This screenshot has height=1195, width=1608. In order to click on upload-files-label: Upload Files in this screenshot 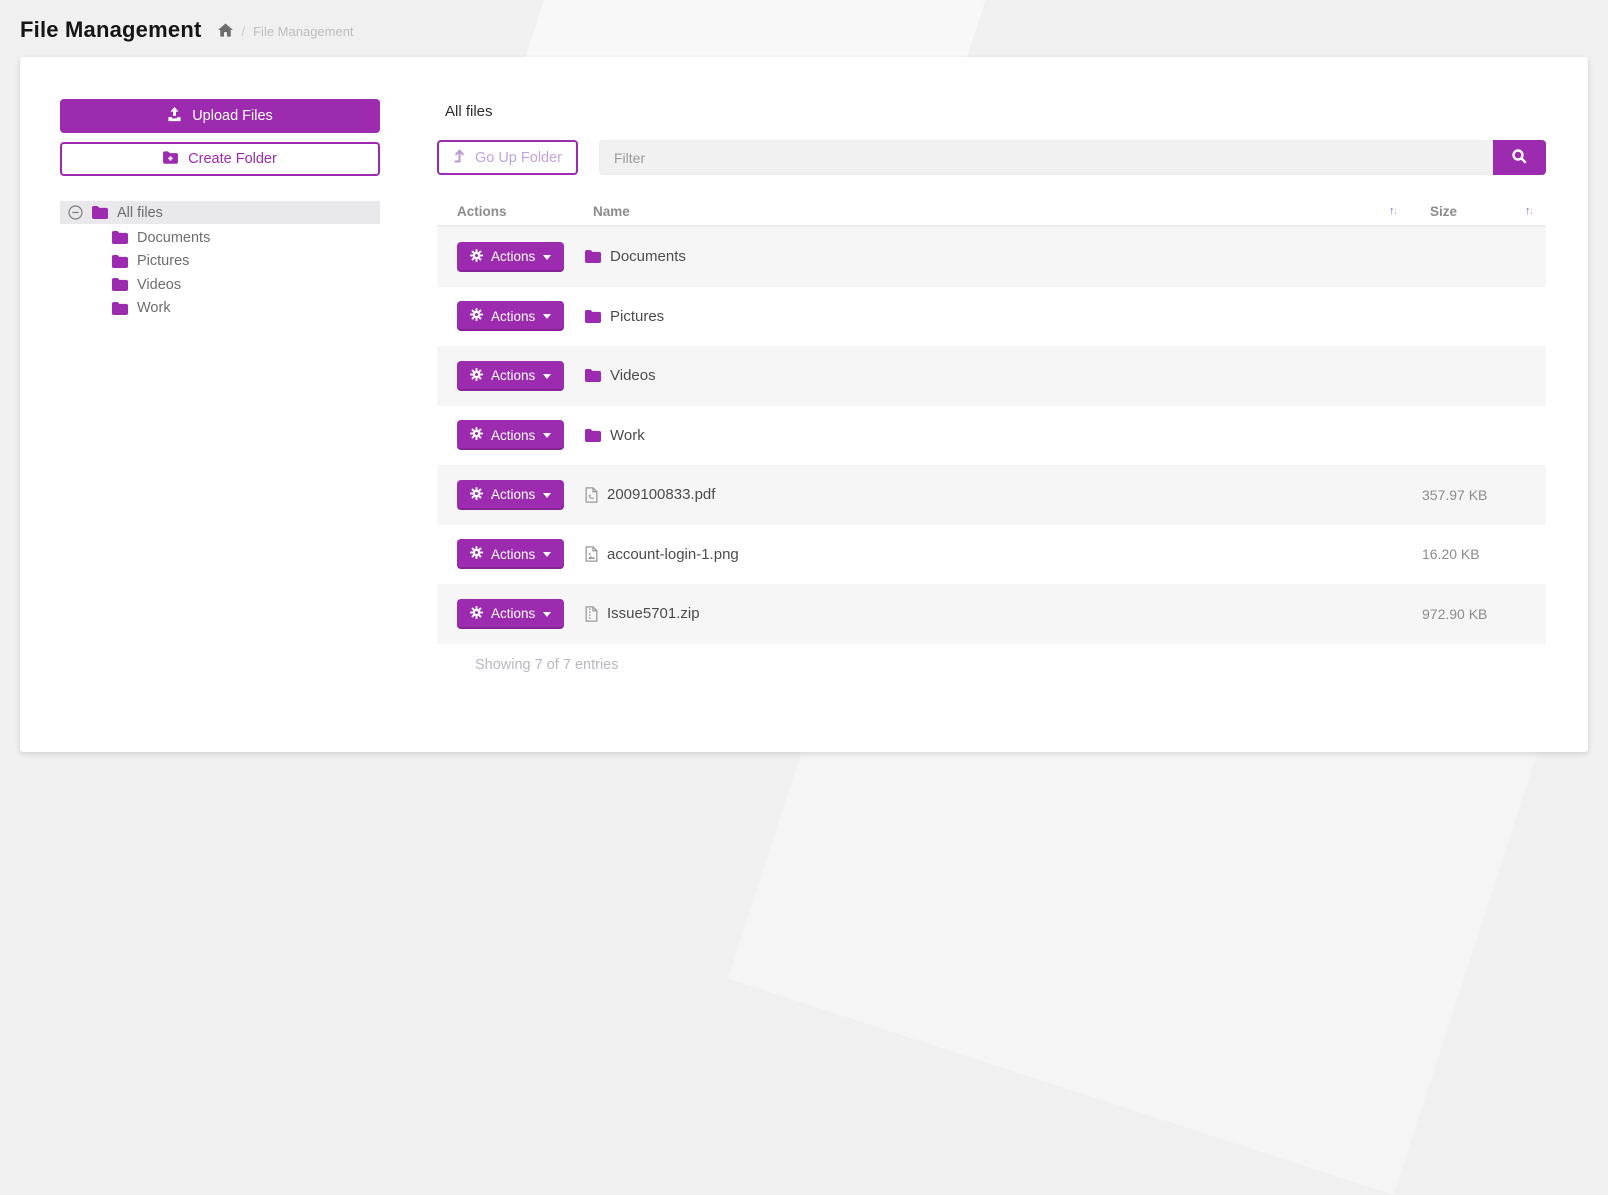, I will do `click(232, 116)`.